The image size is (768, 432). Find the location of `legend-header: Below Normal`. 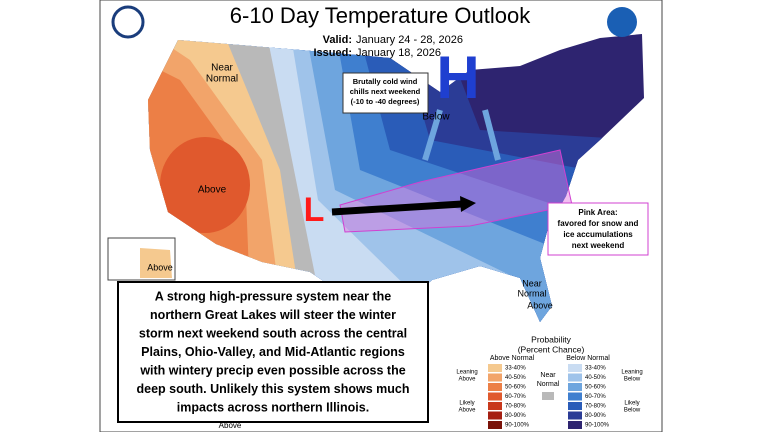

legend-header: Below Normal is located at coordinates (588, 358).